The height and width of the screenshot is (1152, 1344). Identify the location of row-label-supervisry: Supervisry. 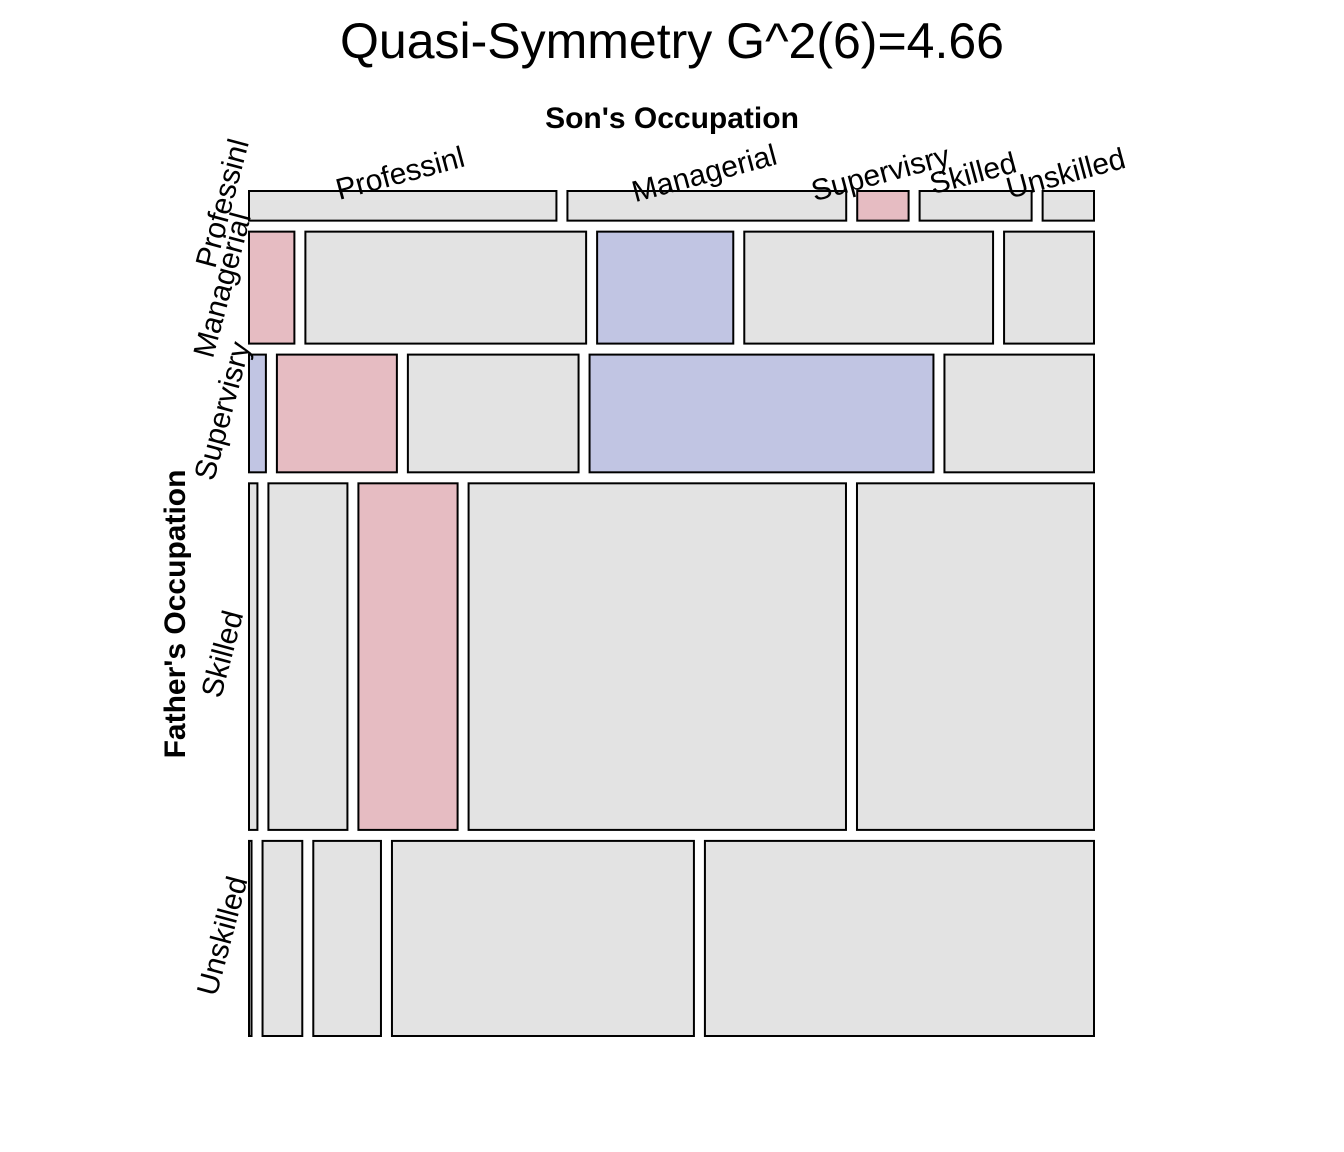
(223, 410).